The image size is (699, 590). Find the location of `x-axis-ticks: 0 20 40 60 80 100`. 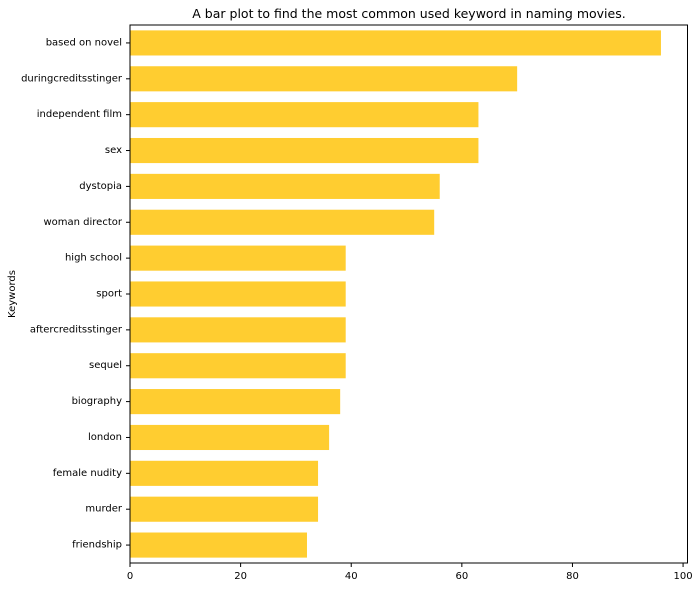

x-axis-ticks: 0 20 40 60 80 100 is located at coordinates (410, 572).